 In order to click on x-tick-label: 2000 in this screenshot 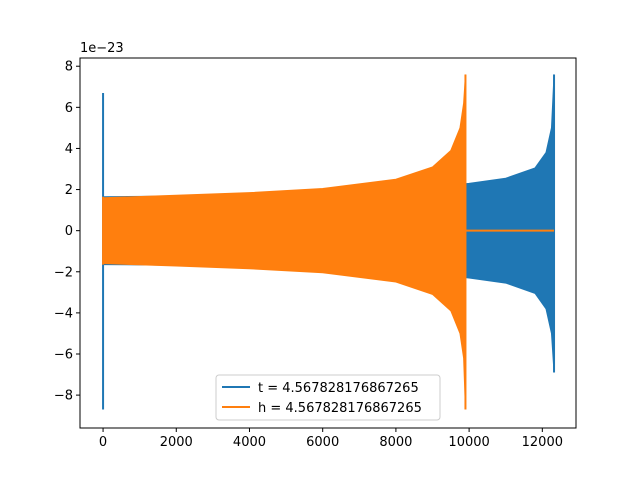, I will do `click(176, 442)`.